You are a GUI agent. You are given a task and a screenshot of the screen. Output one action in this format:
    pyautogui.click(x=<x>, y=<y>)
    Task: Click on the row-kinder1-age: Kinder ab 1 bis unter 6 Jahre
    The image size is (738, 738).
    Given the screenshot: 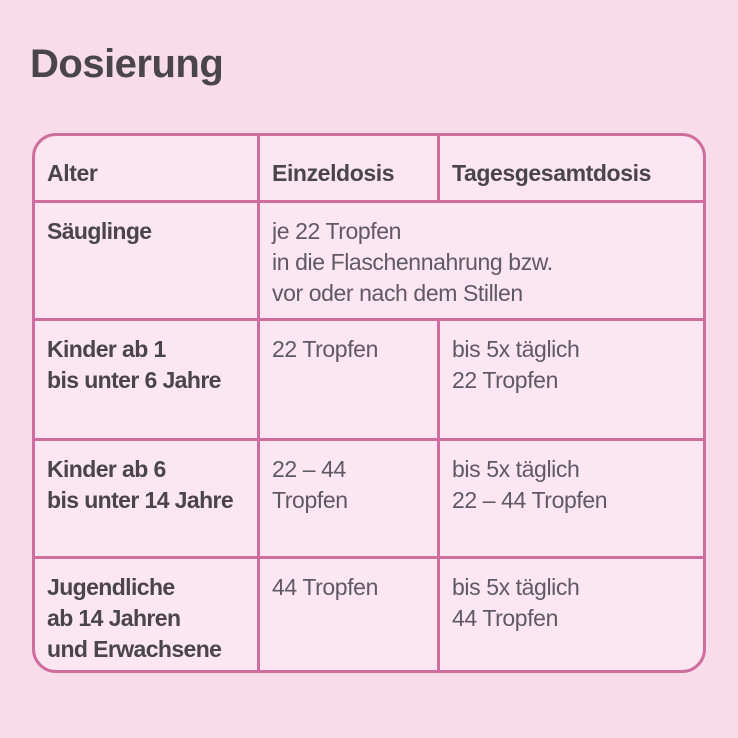 What is the action you would take?
    pyautogui.click(x=147, y=381)
    